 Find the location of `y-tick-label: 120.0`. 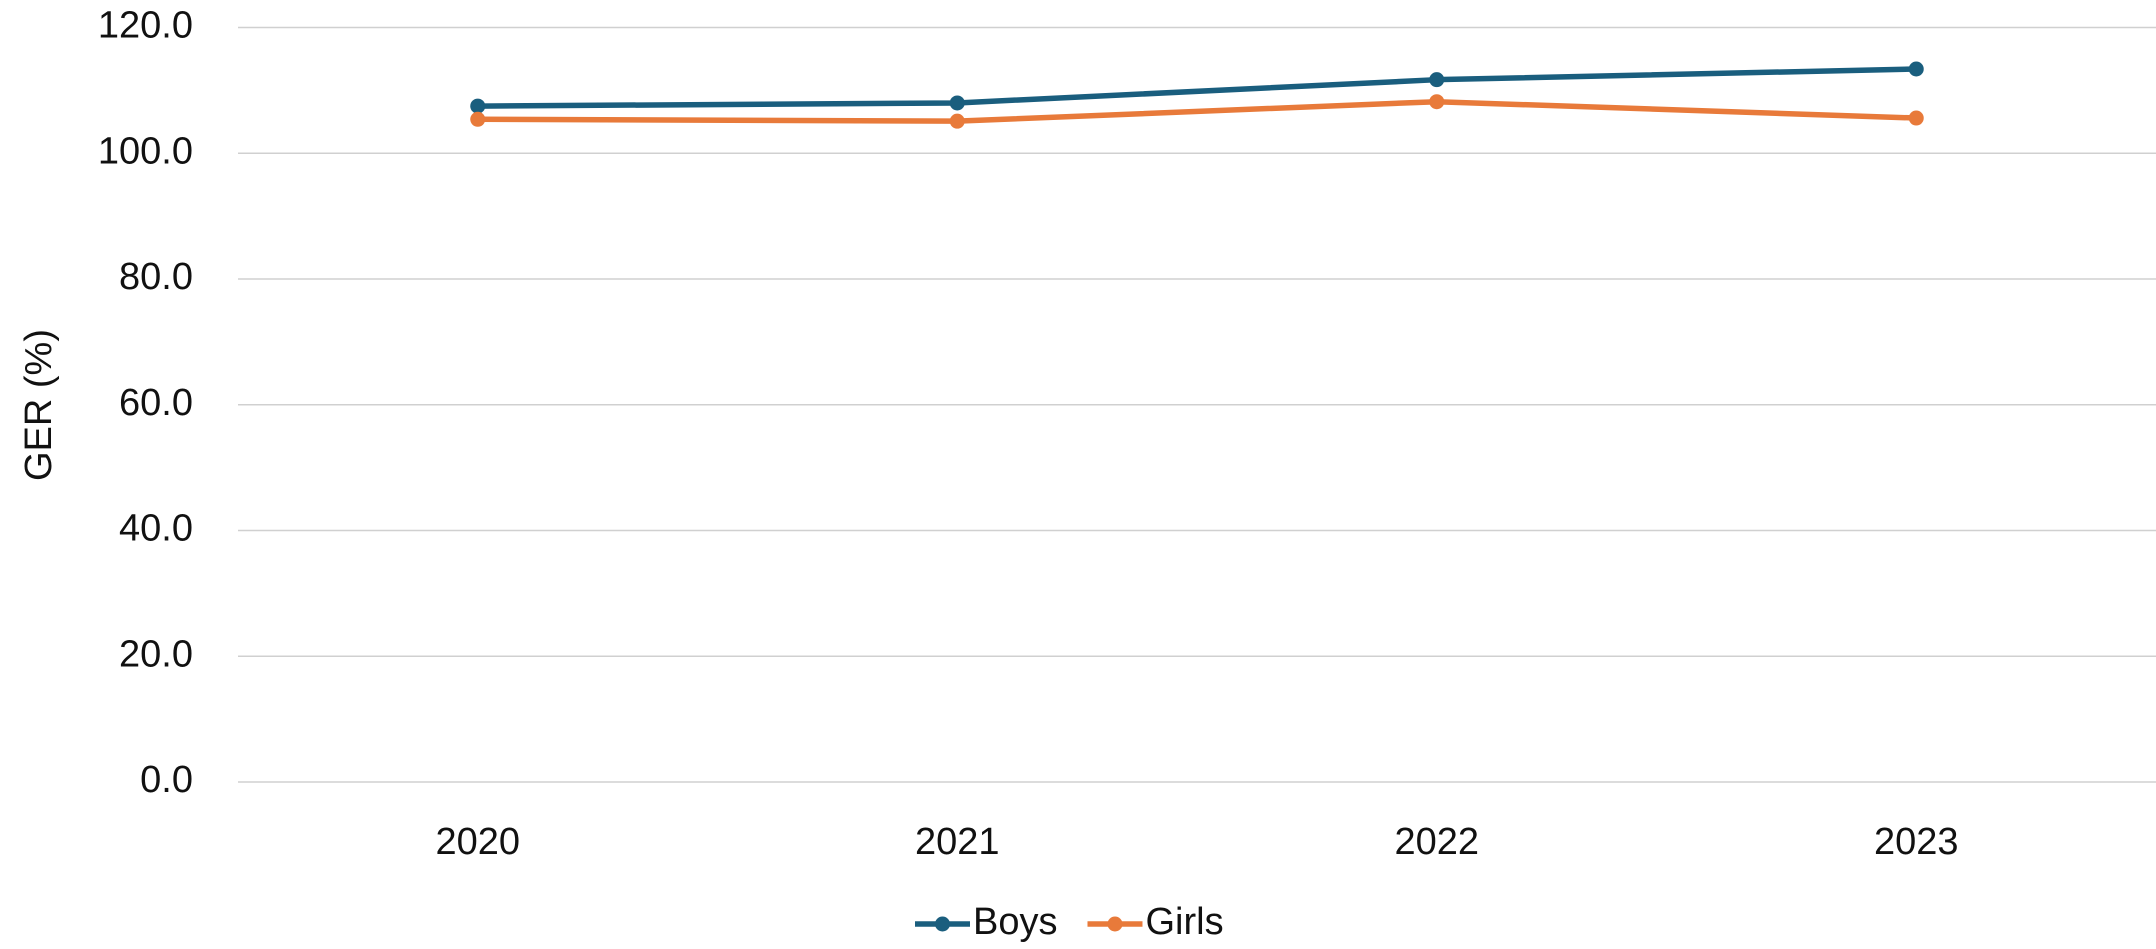

y-tick-label: 120.0 is located at coordinates (145, 26).